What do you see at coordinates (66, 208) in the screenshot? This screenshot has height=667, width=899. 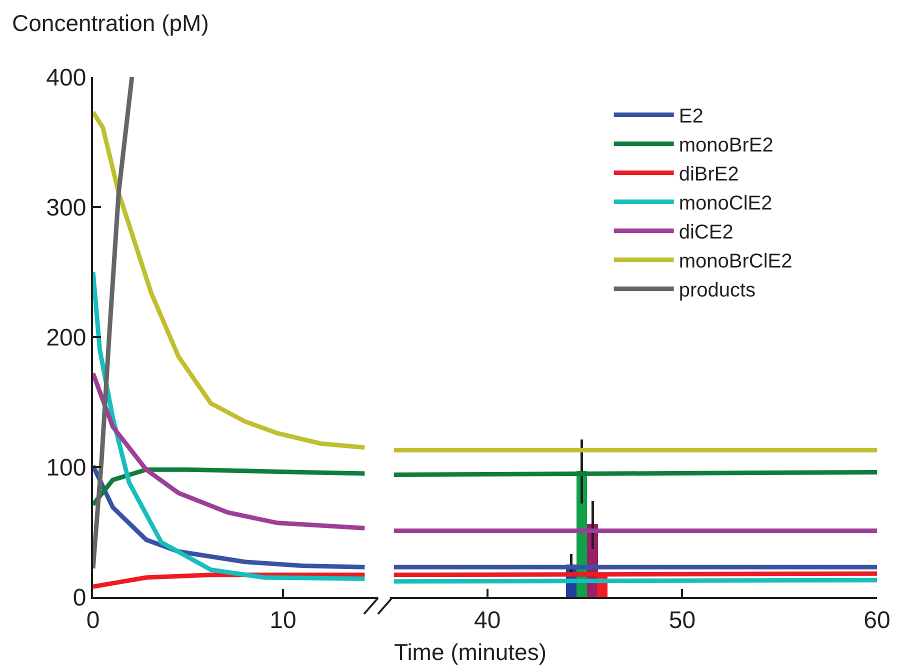 I see `y-tick-label: 300` at bounding box center [66, 208].